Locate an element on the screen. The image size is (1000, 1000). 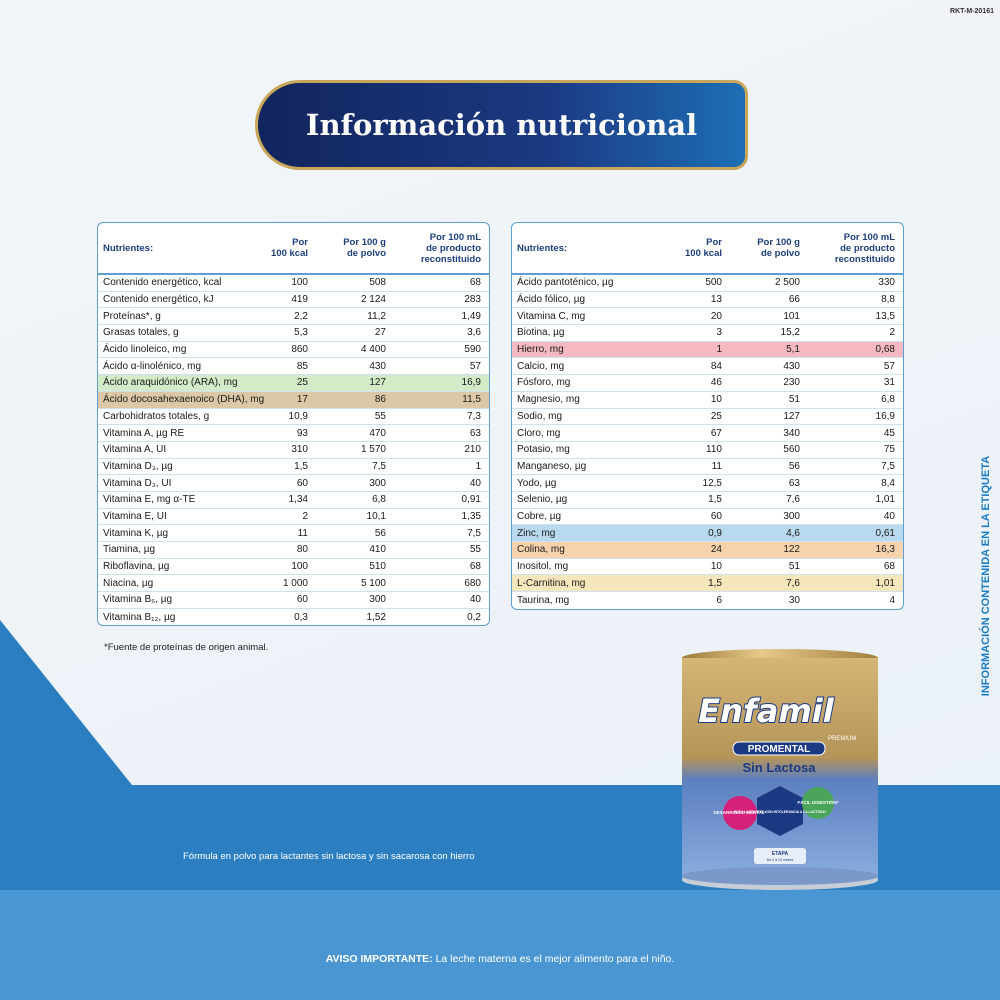
value-cell: 300 is located at coordinates (377, 483).